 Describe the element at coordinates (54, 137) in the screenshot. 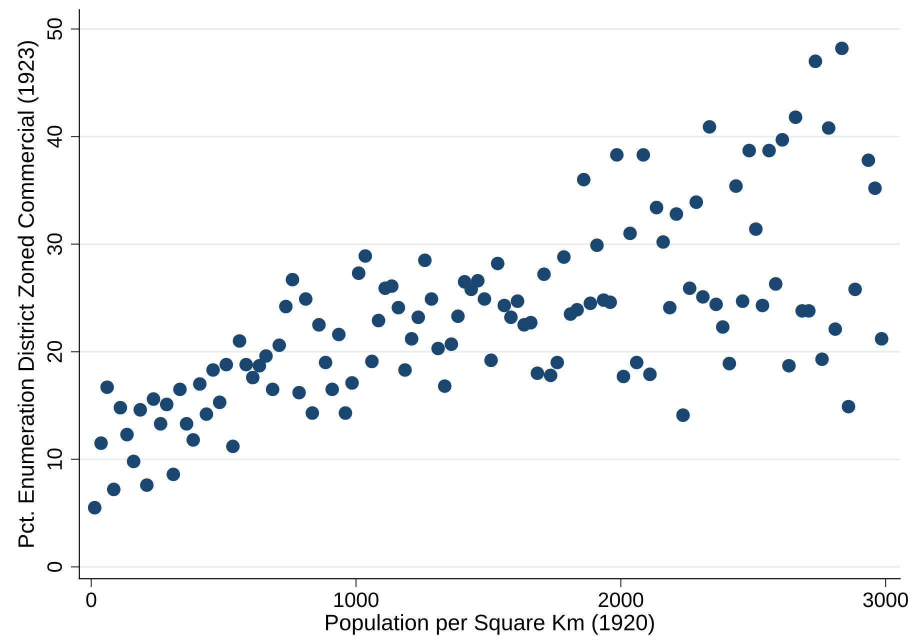

I see `y-tick-label: 40` at that location.